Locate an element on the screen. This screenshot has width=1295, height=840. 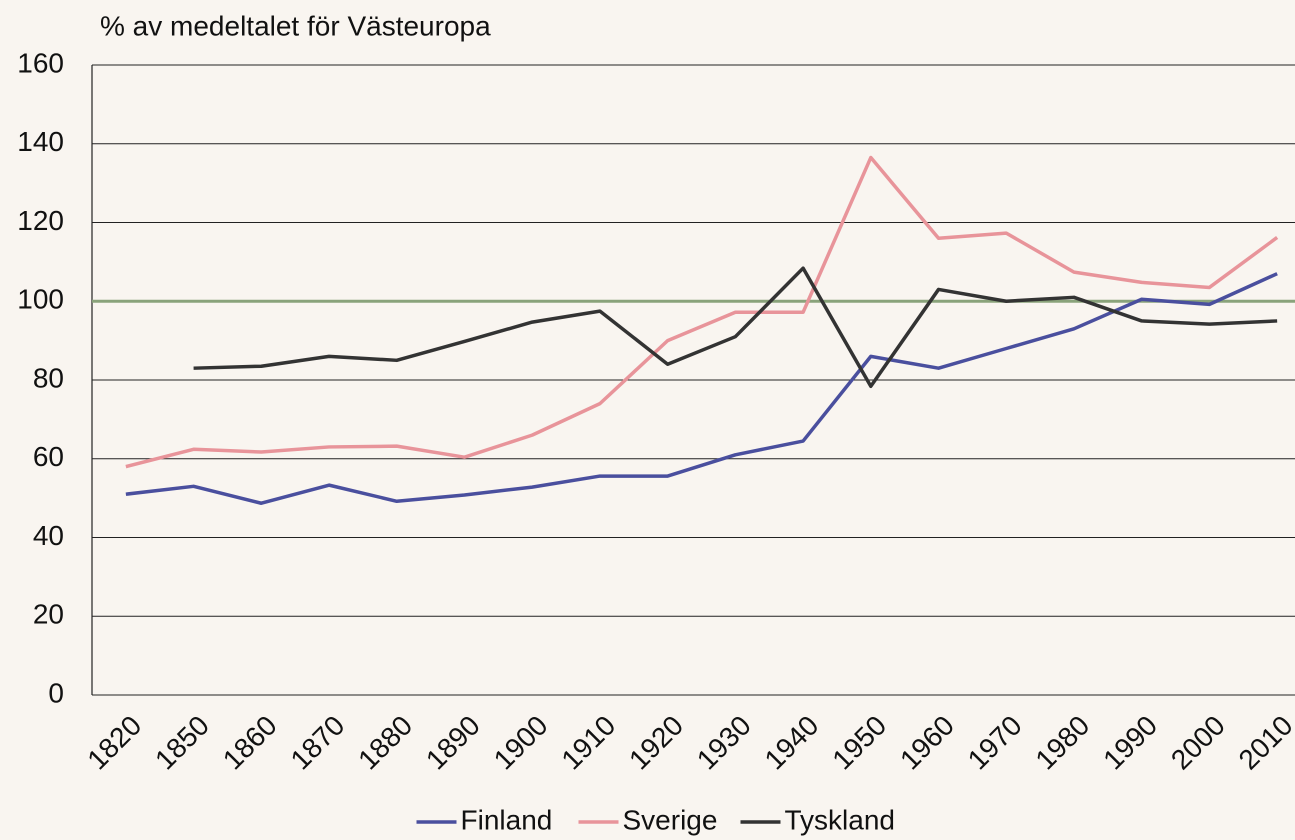
legend-label: Sverige is located at coordinates (670, 819).